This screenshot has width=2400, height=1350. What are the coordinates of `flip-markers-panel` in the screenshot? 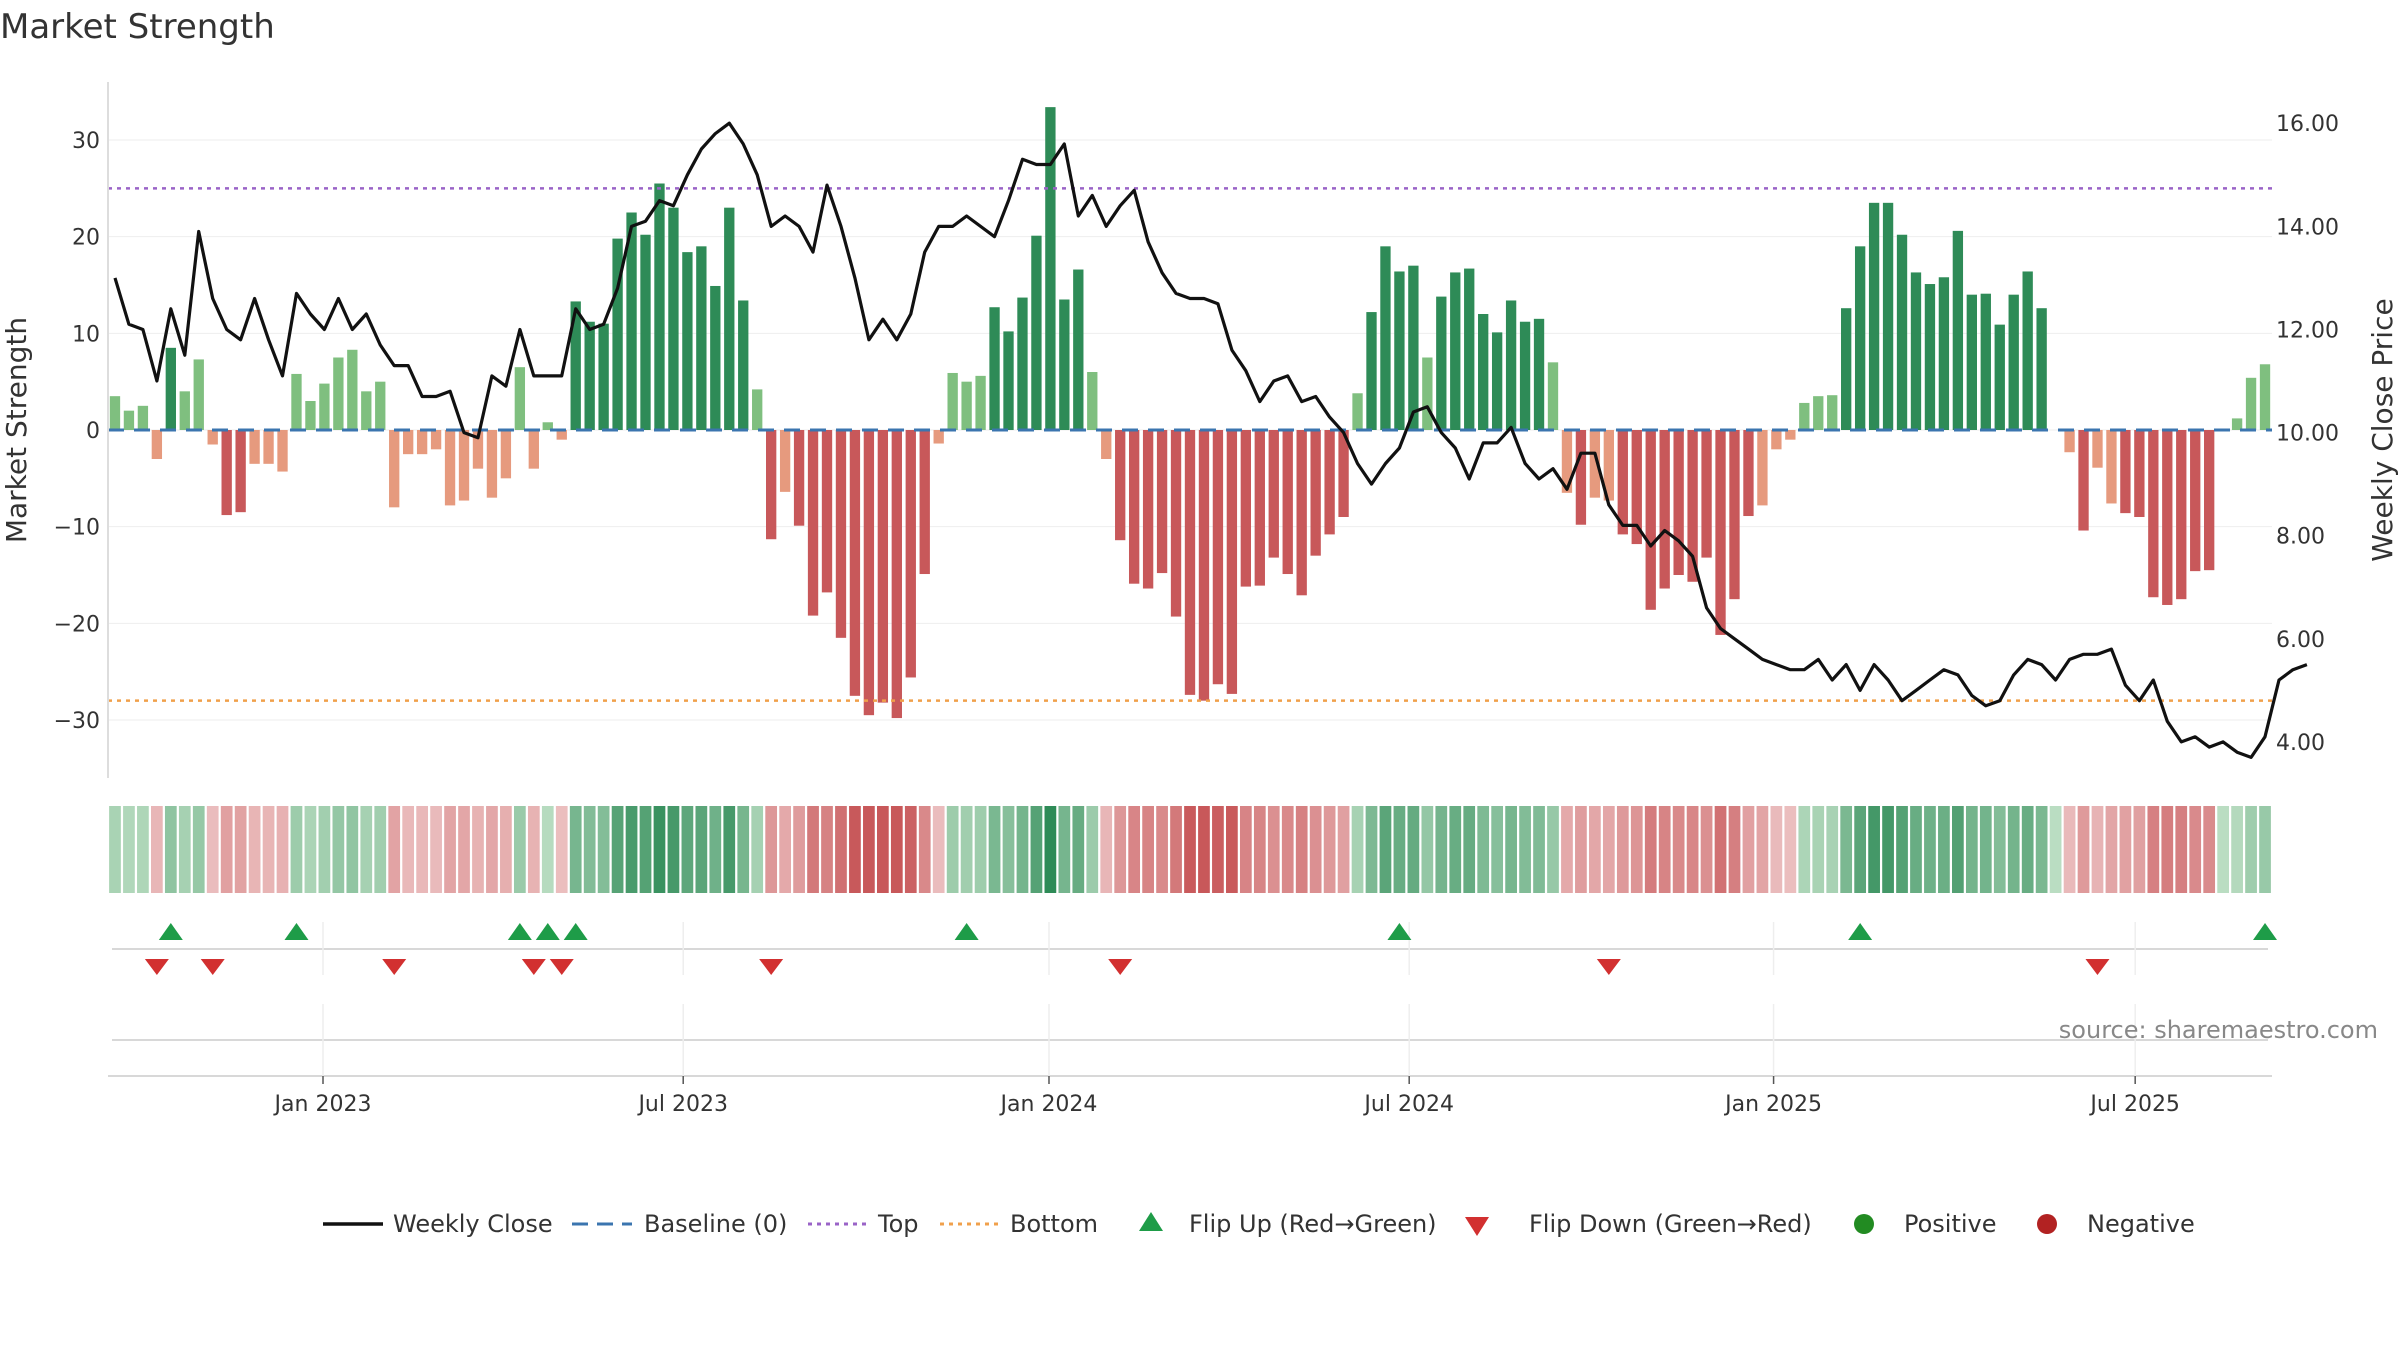 It's located at (1193, 999).